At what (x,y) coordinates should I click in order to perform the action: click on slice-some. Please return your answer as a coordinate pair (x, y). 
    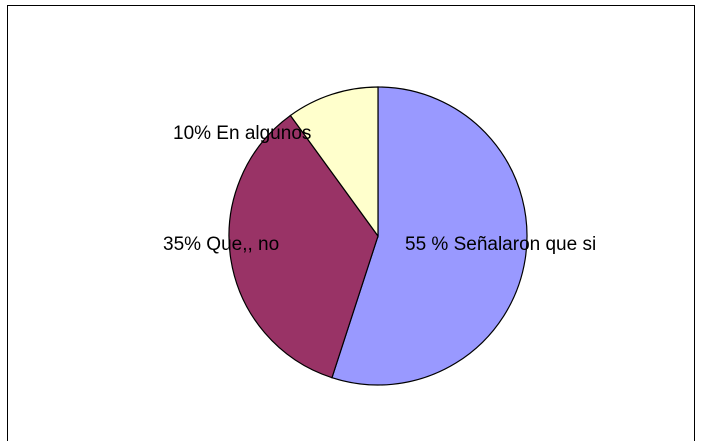
    Looking at the image, I should click on (334, 162).